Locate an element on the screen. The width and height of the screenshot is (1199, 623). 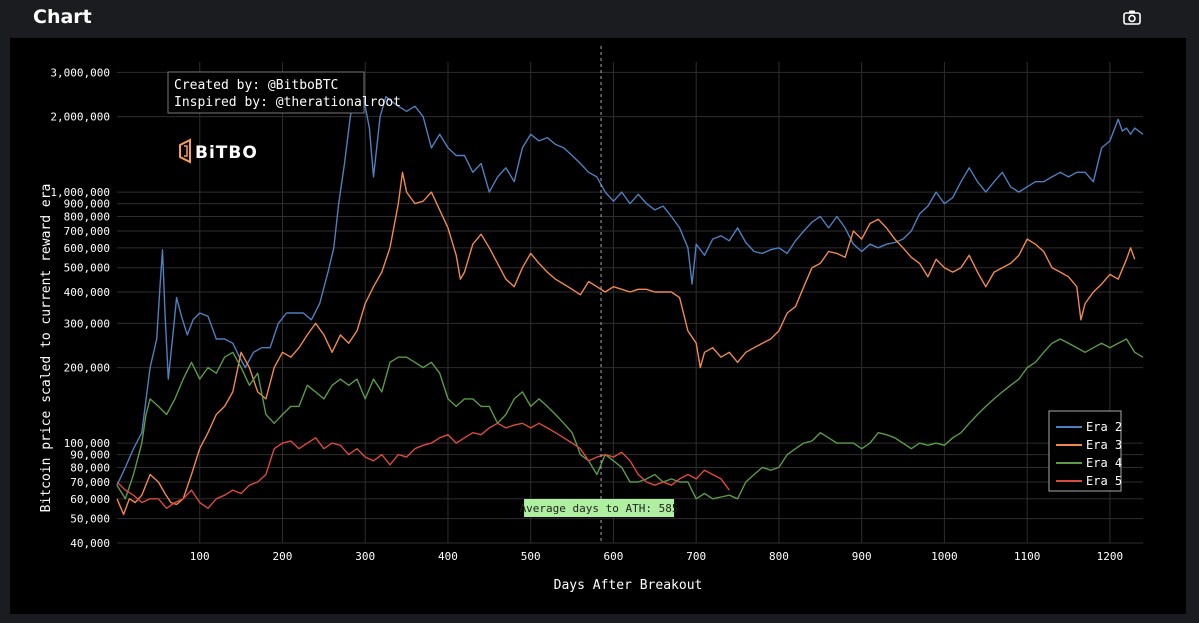
credits-line-1: Created by: @BitboBTC is located at coordinates (256, 85).